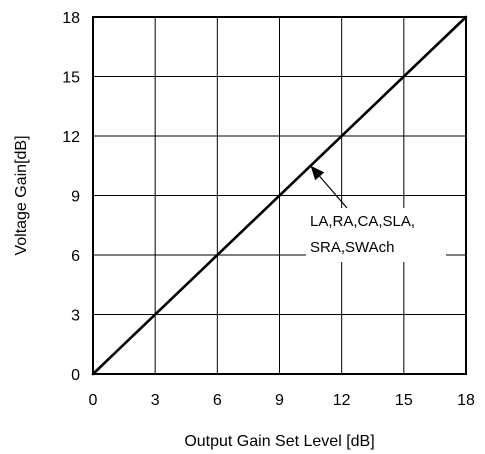 The image size is (485, 454). Describe the element at coordinates (466, 400) in the screenshot. I see `x-tick-label: 18` at that location.